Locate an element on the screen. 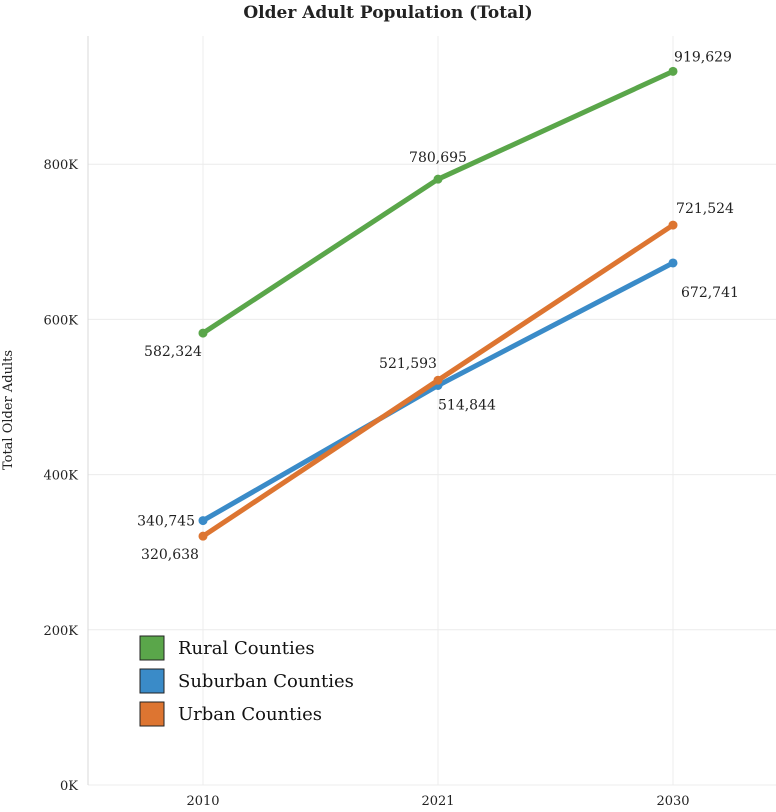 This screenshot has height=812, width=776. x-tick-label: 2030 is located at coordinates (672, 801).